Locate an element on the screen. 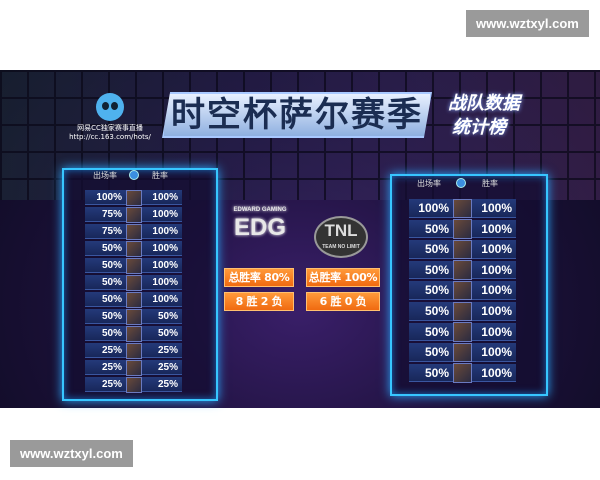 This screenshot has height=480, width=600. watermark-top: www.wztxyl.com is located at coordinates (527, 23).